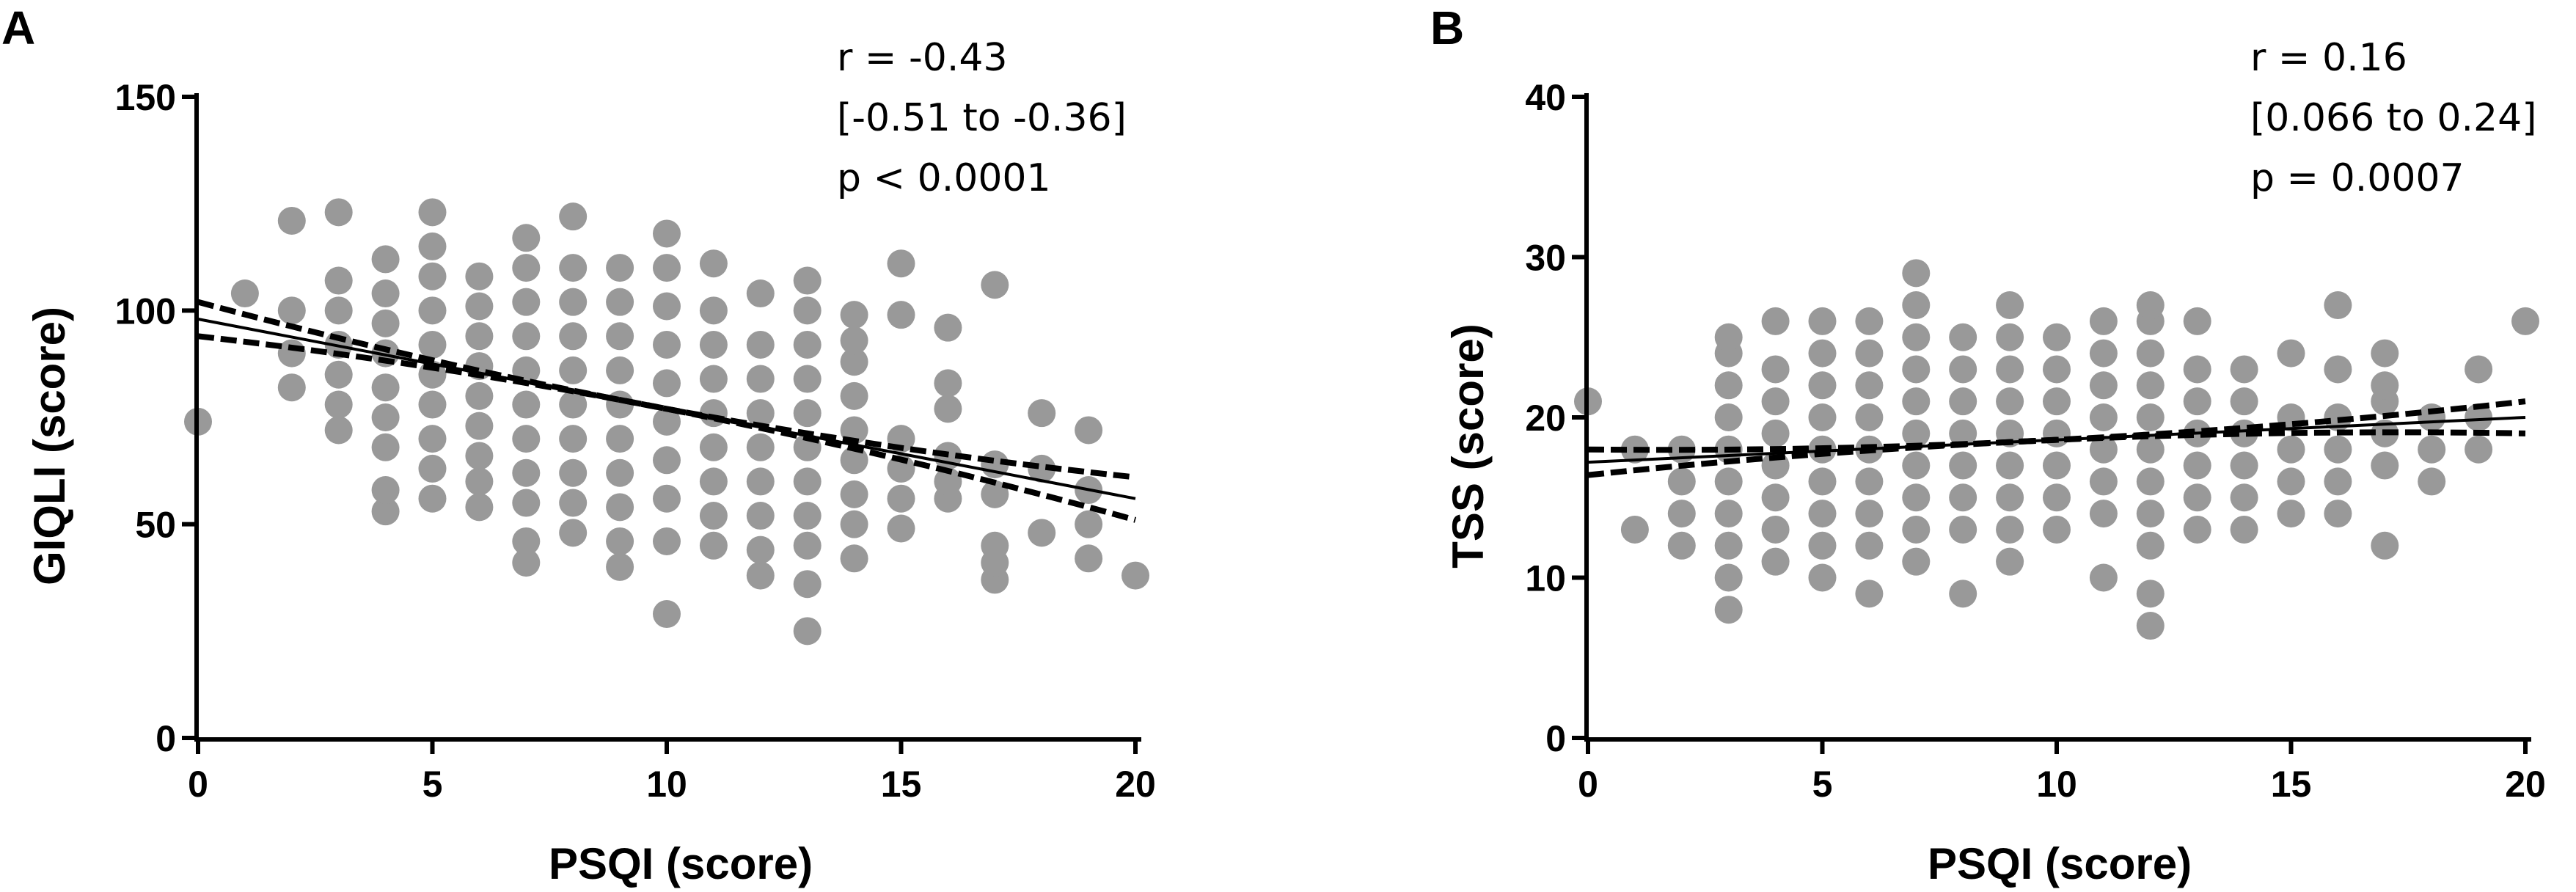 This screenshot has width=2576, height=892. I want to click on panel-a-y-axis-title: GIQLI (score), so click(49, 446).